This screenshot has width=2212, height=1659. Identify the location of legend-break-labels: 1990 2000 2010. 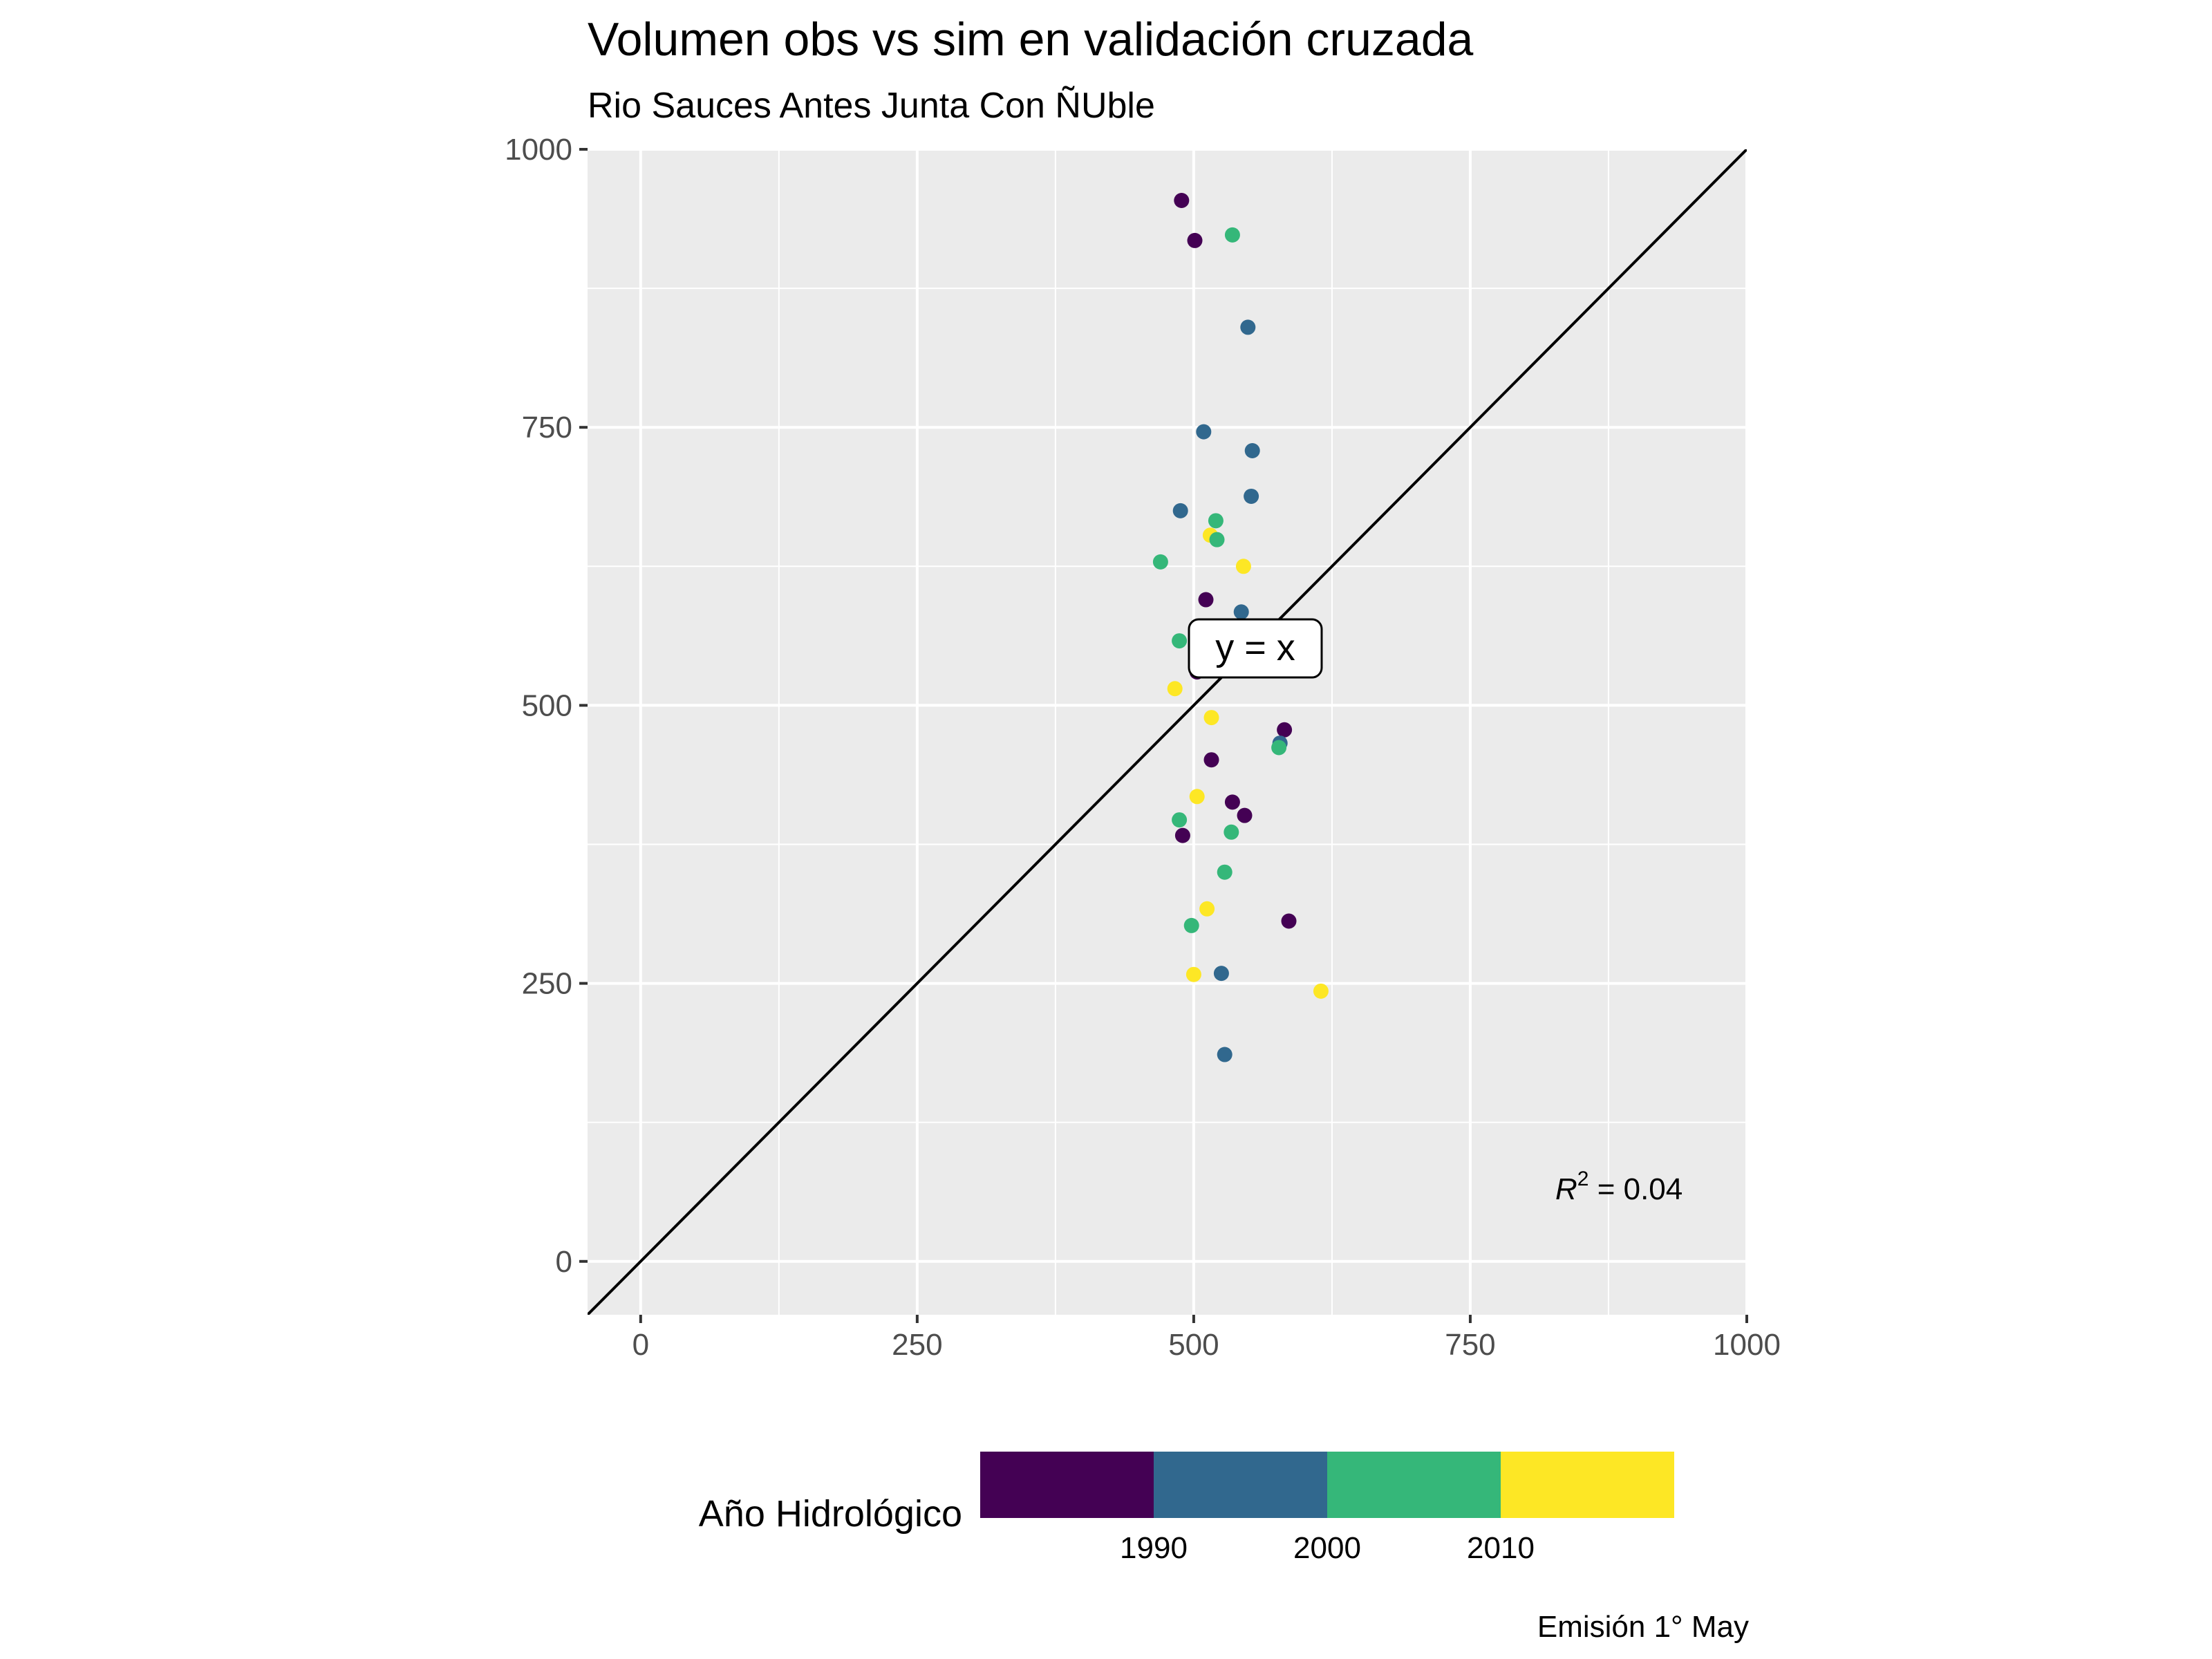
(1327, 1548).